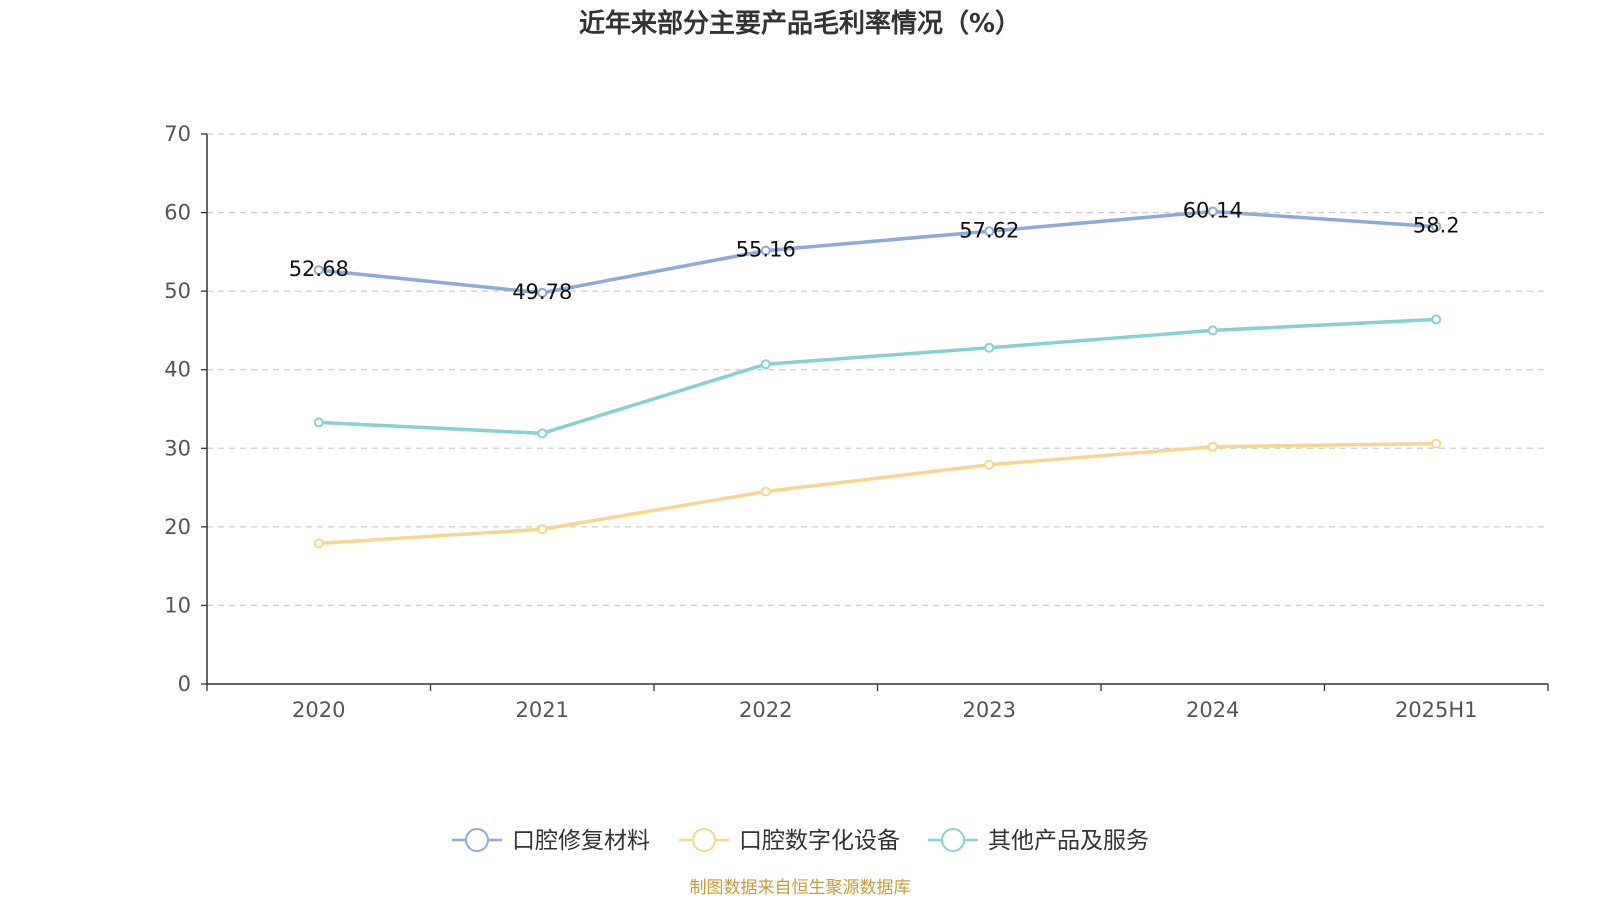 The image size is (1600, 900). Describe the element at coordinates (177, 370) in the screenshot. I see `y-tick-label: 40` at that location.